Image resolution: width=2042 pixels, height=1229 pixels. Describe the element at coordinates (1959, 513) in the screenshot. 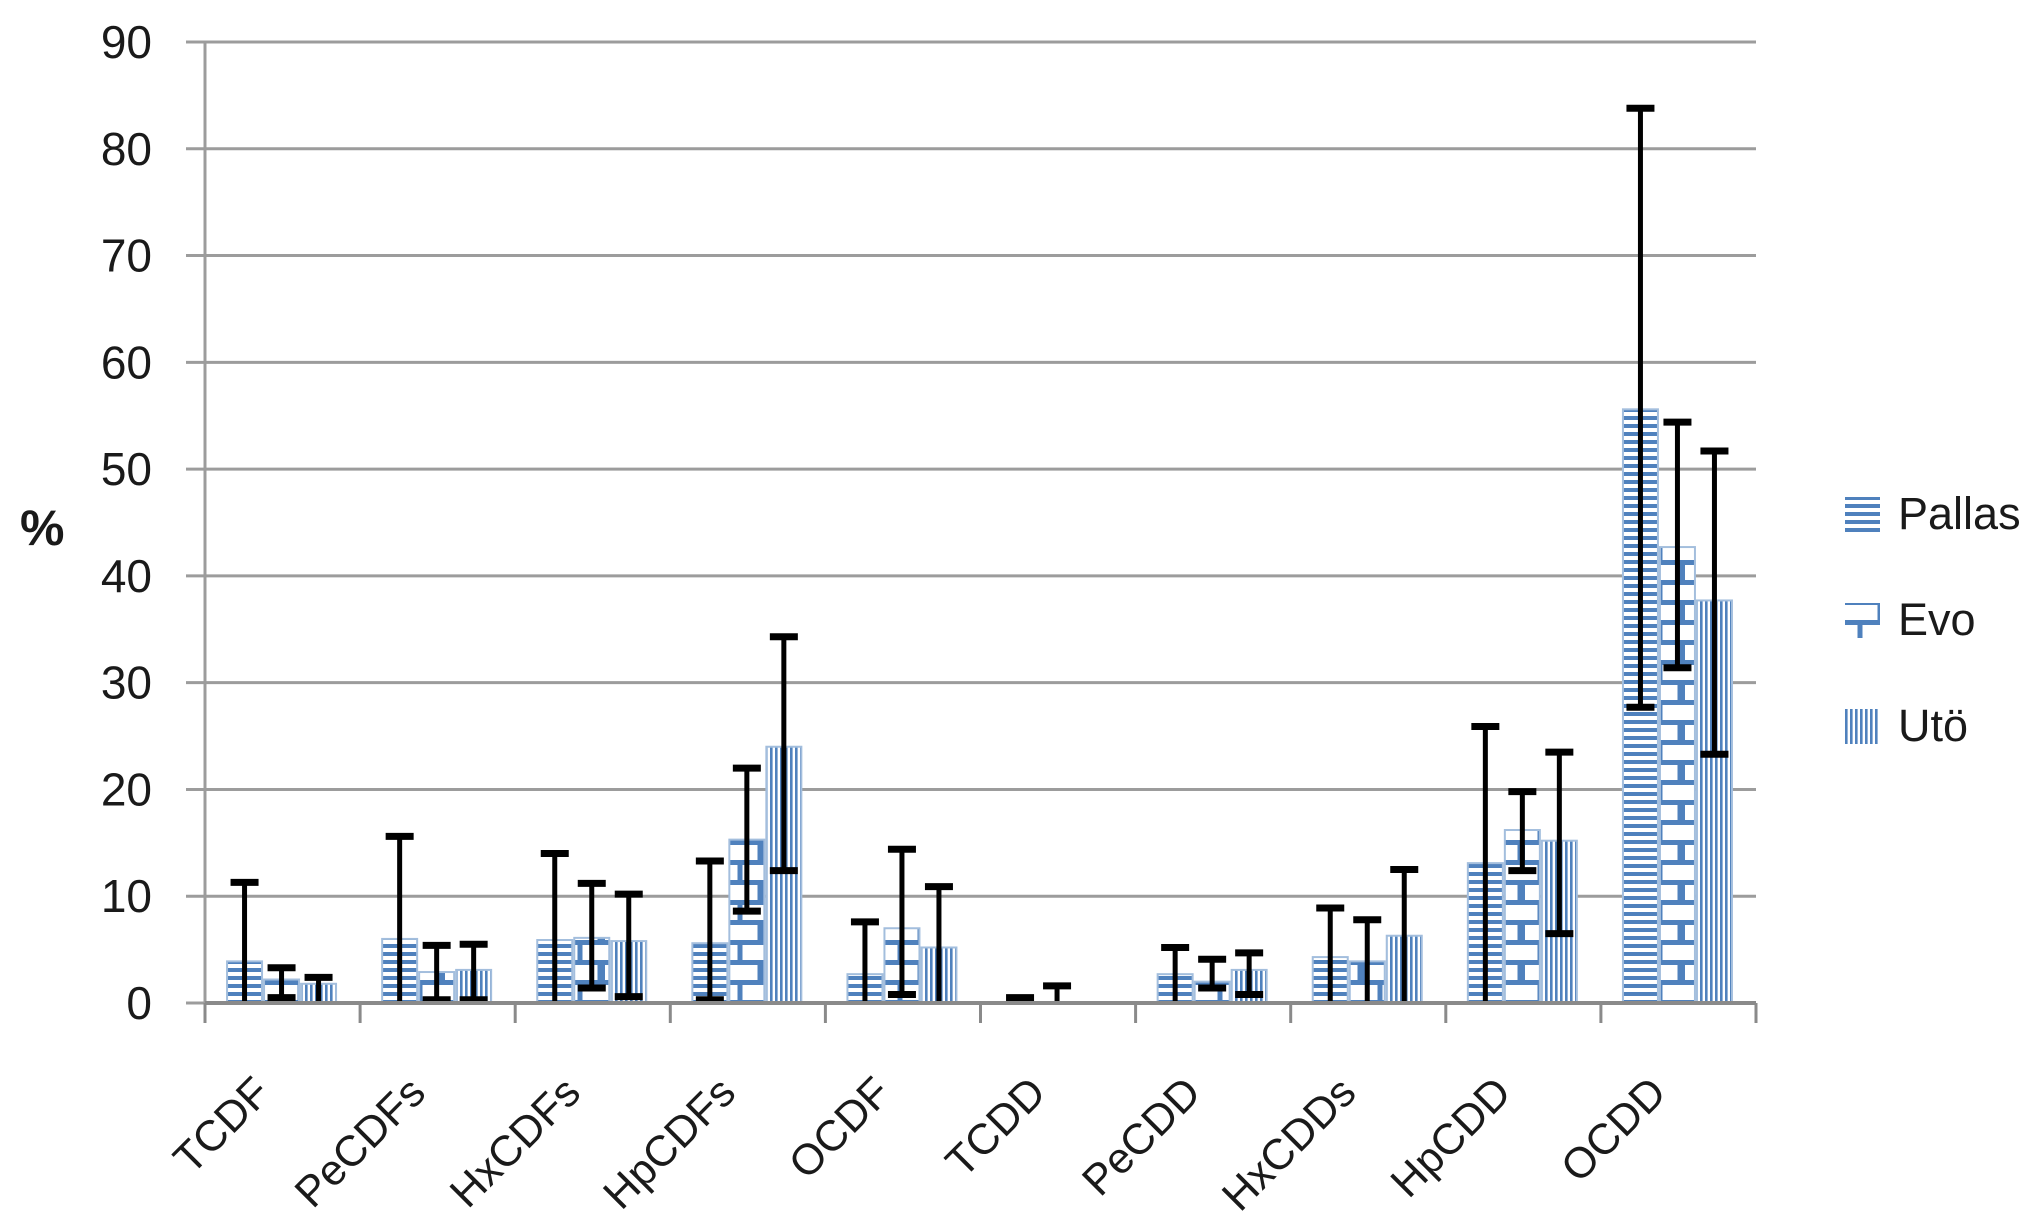

I see `legend-label-Pallas: Pallas` at that location.